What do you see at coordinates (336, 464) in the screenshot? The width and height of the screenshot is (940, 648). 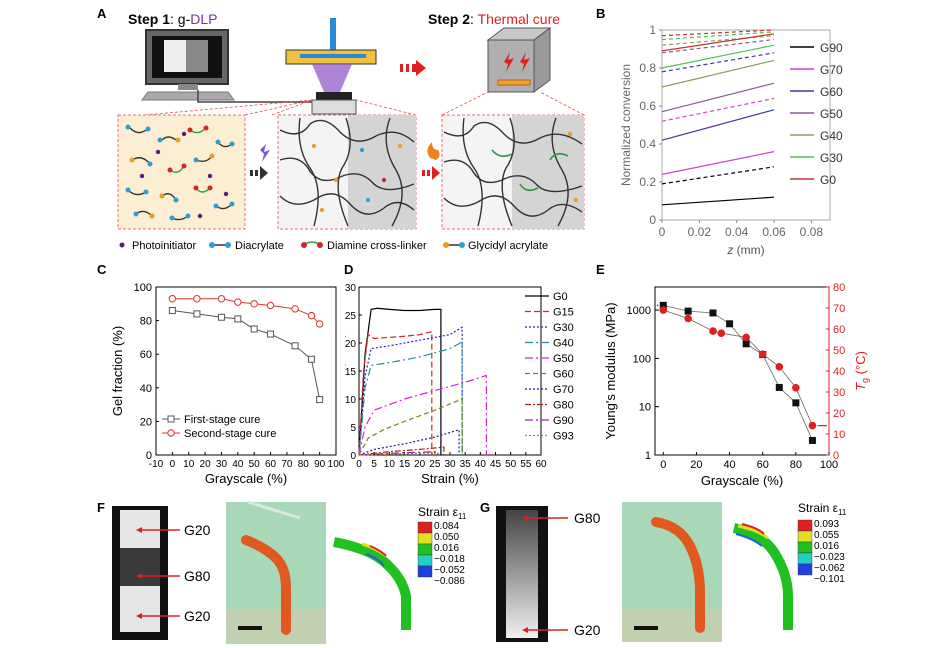 I see `chart-c-xtick-label: 100` at bounding box center [336, 464].